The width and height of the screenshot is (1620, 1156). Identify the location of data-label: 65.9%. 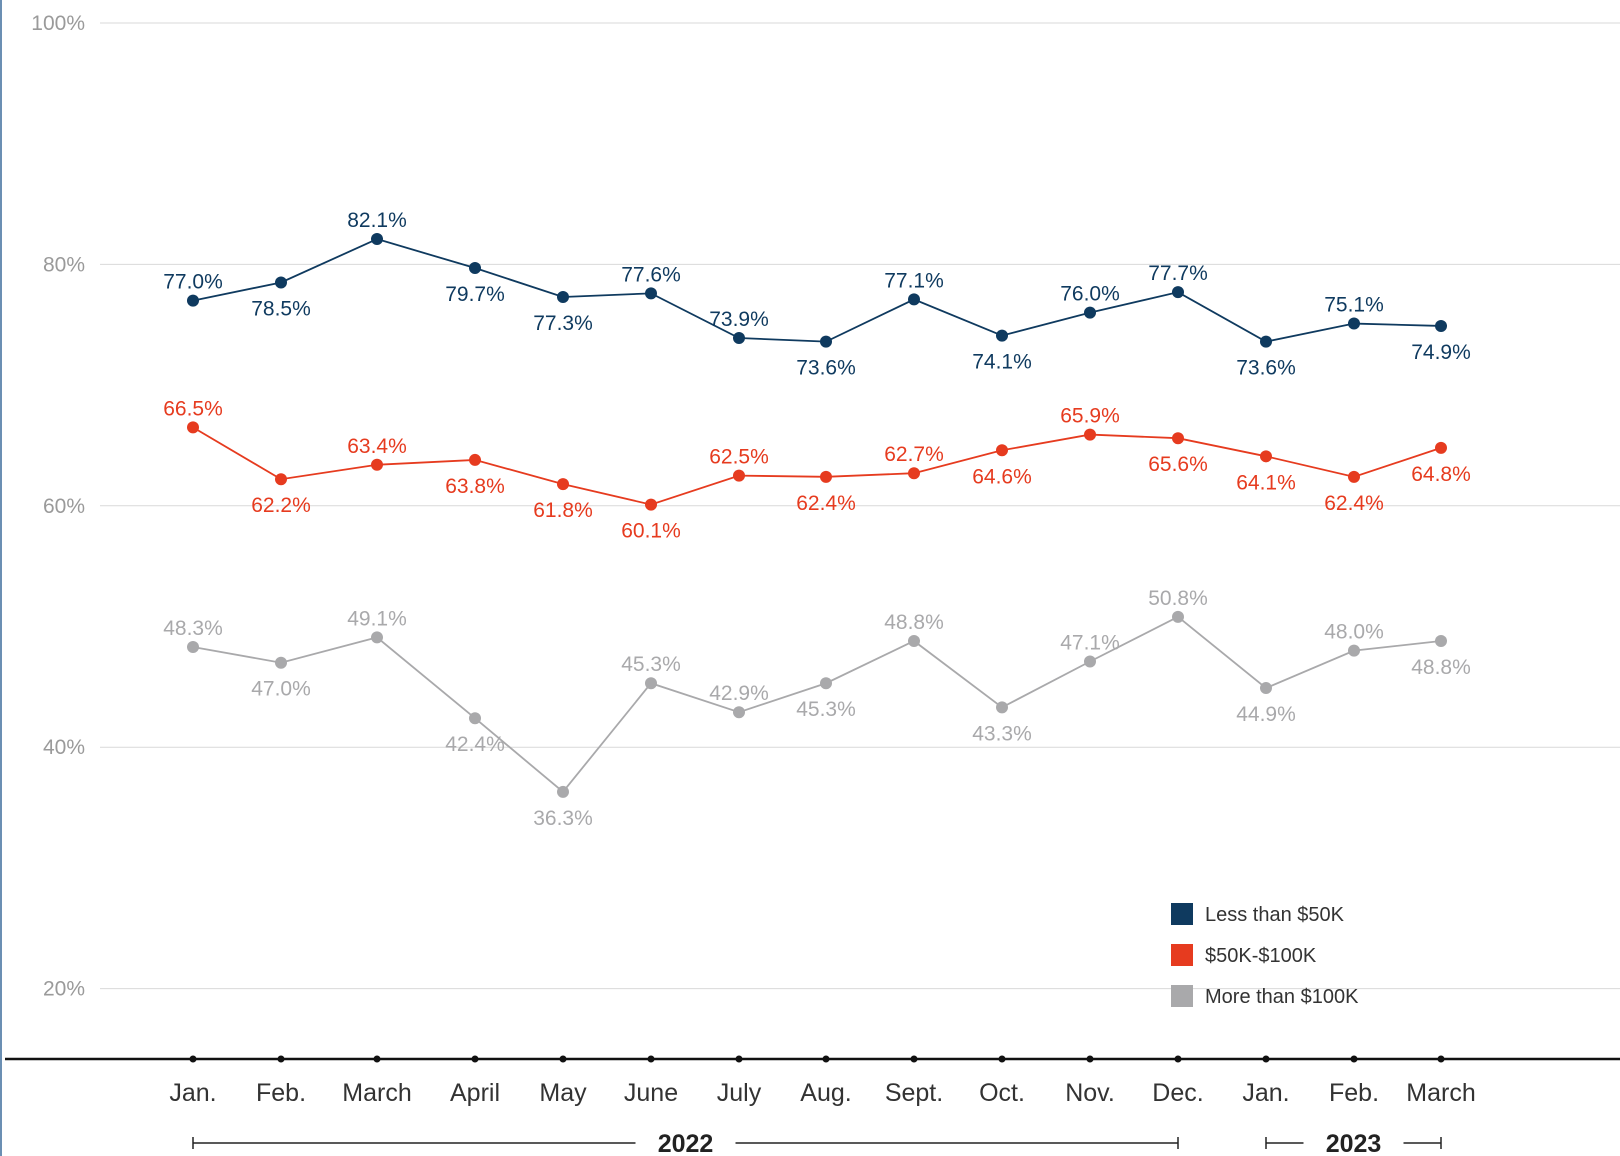
(1090, 416).